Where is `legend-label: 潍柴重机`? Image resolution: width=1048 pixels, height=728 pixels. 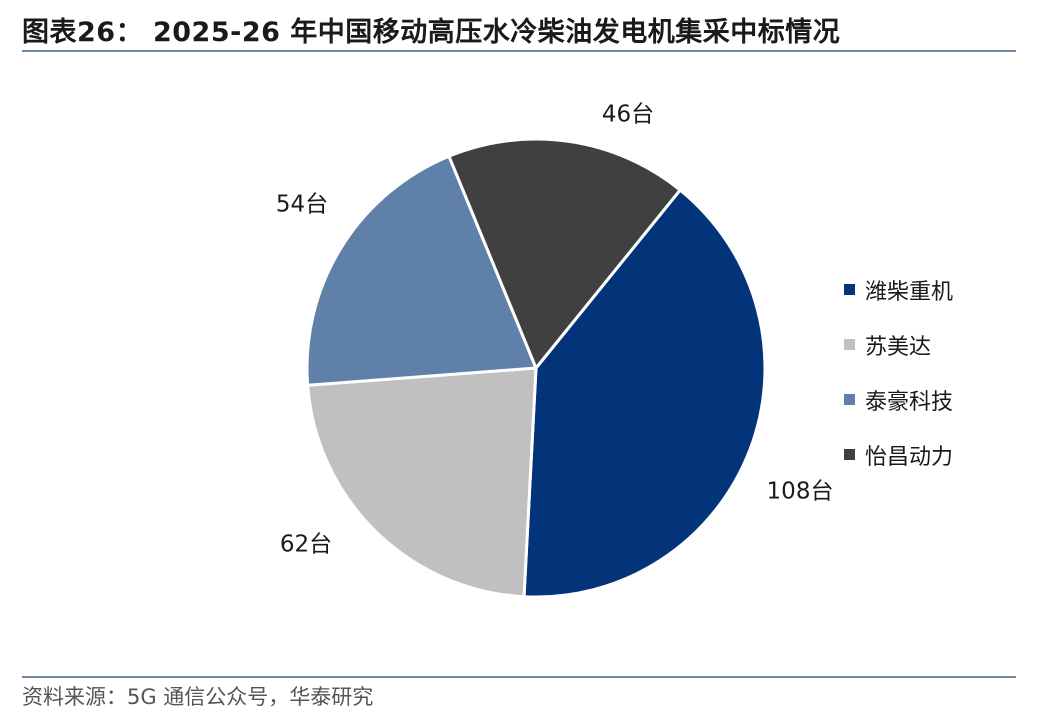
legend-label: 潍柴重机 is located at coordinates (909, 292).